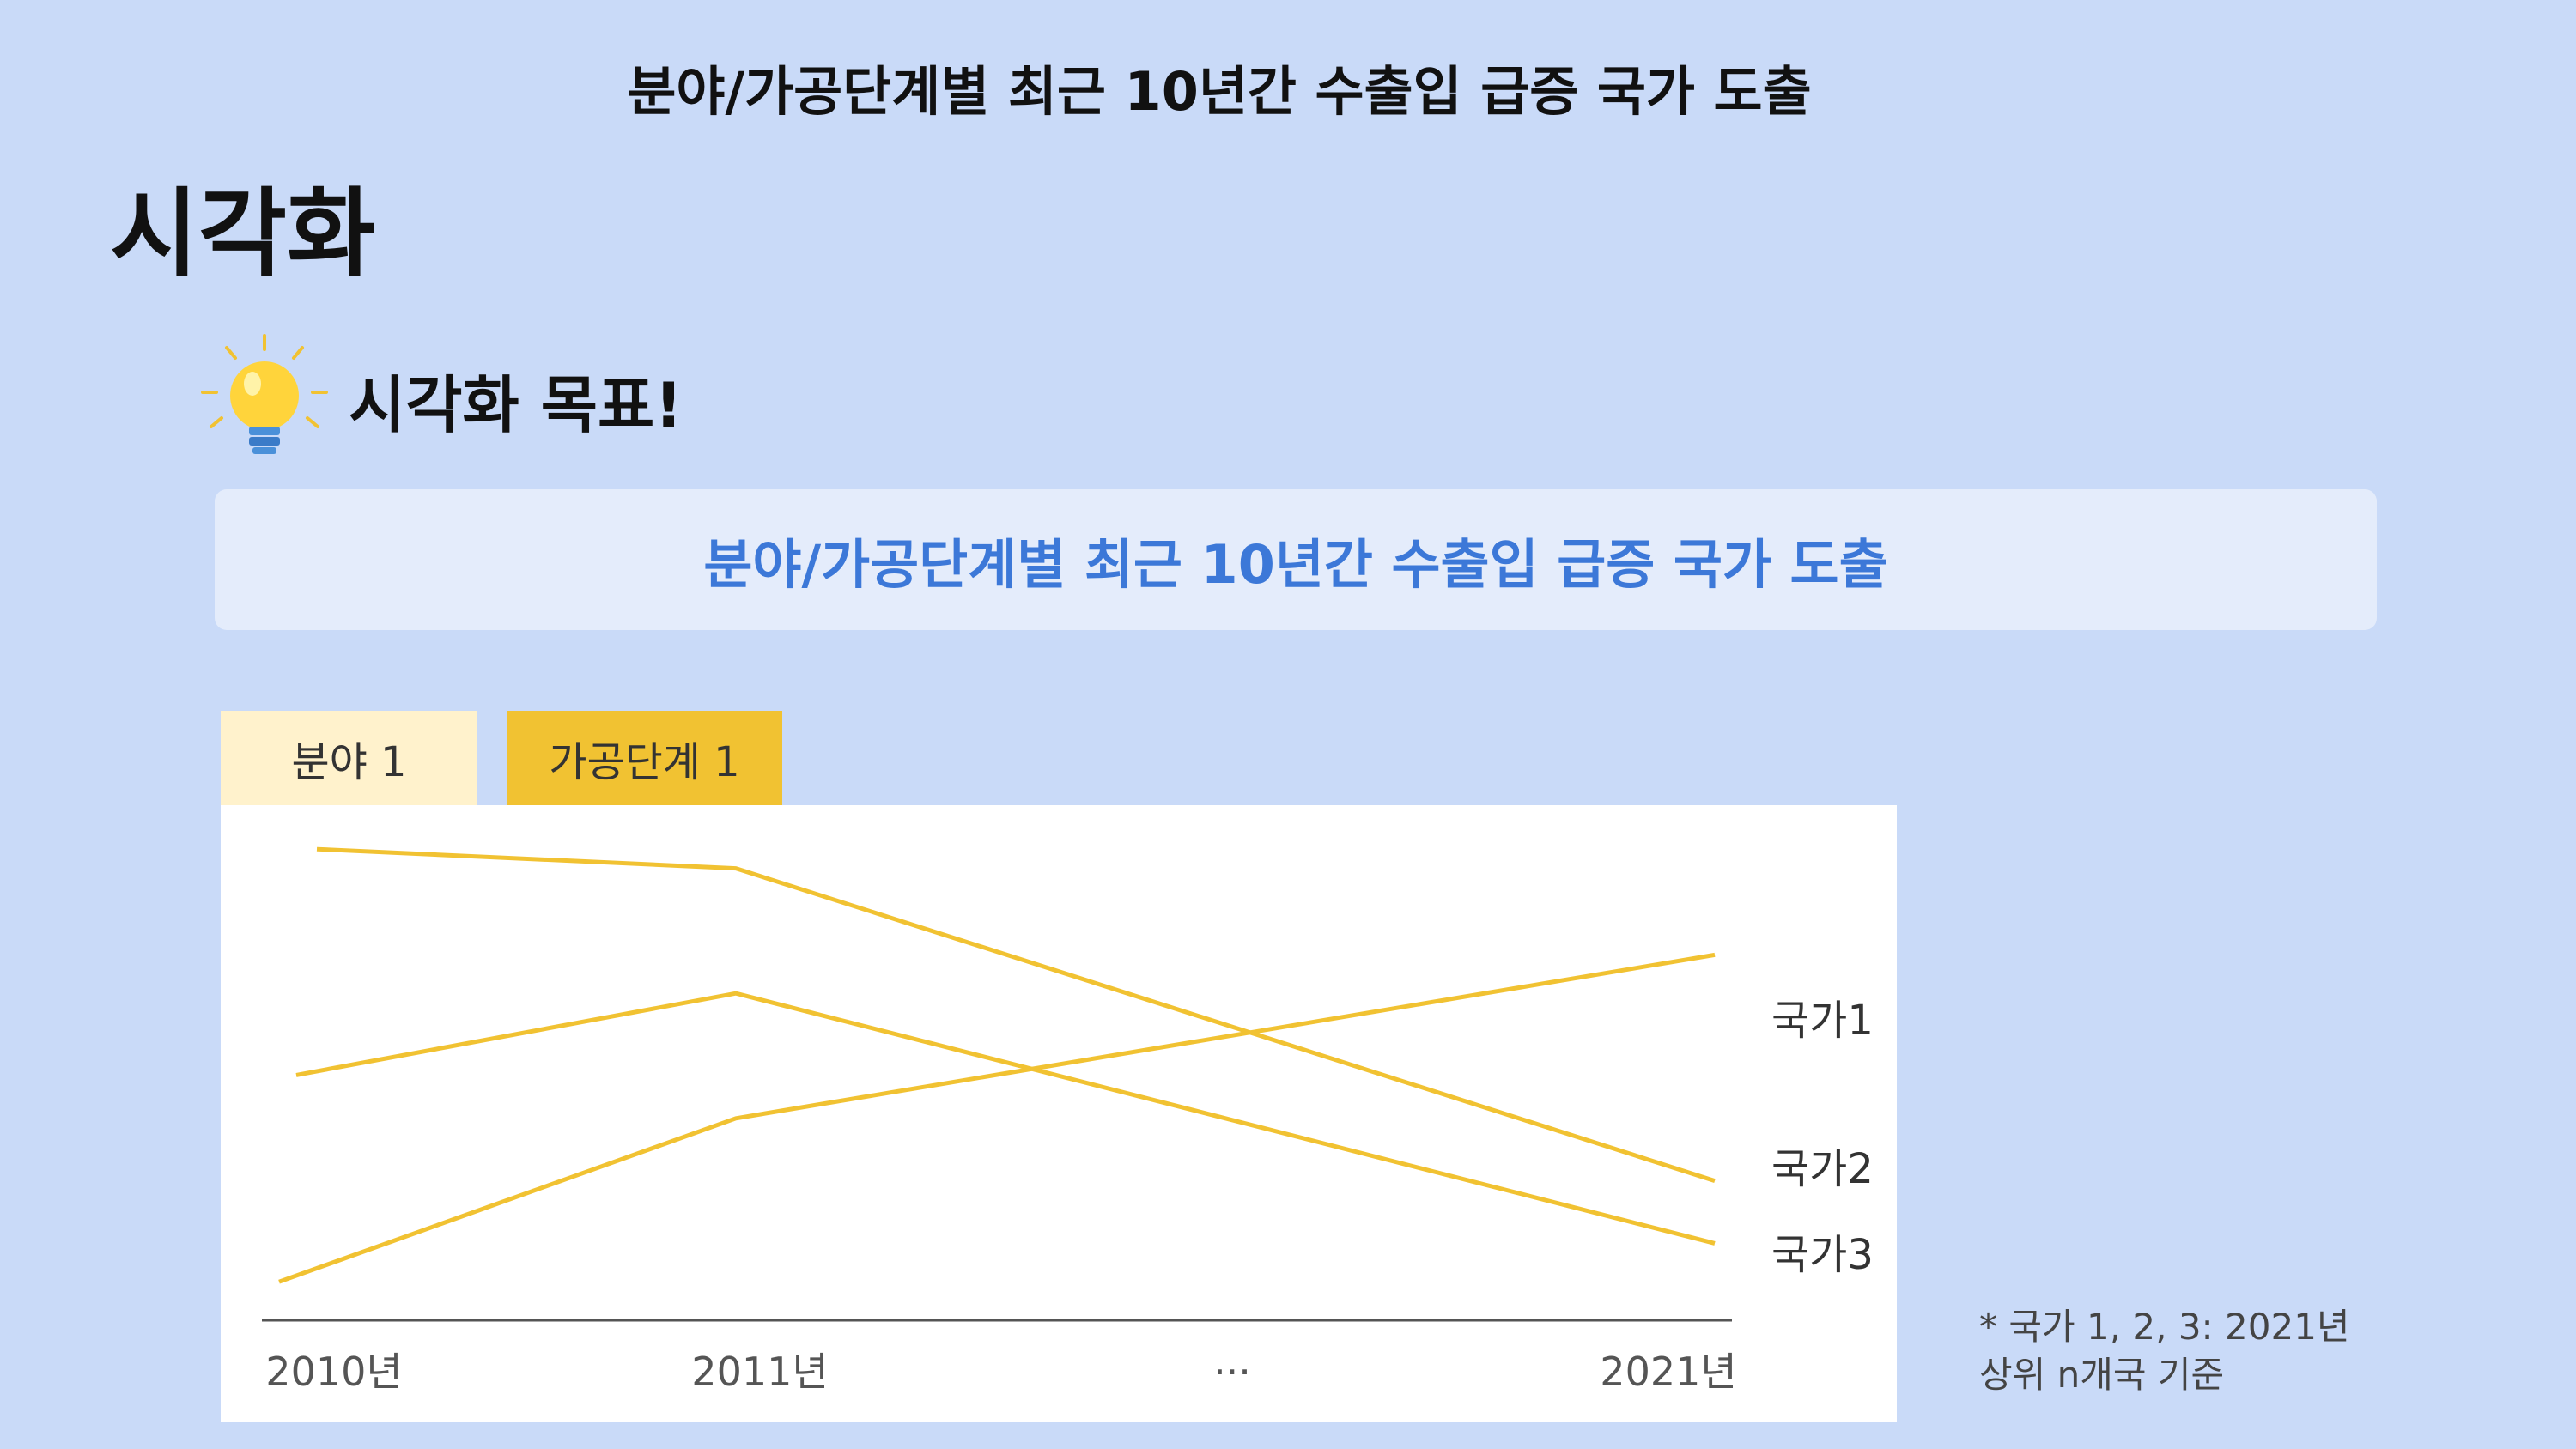 The image size is (2576, 1449). I want to click on footnote-line-2: 상위 n개국 기준, so click(2102, 1375).